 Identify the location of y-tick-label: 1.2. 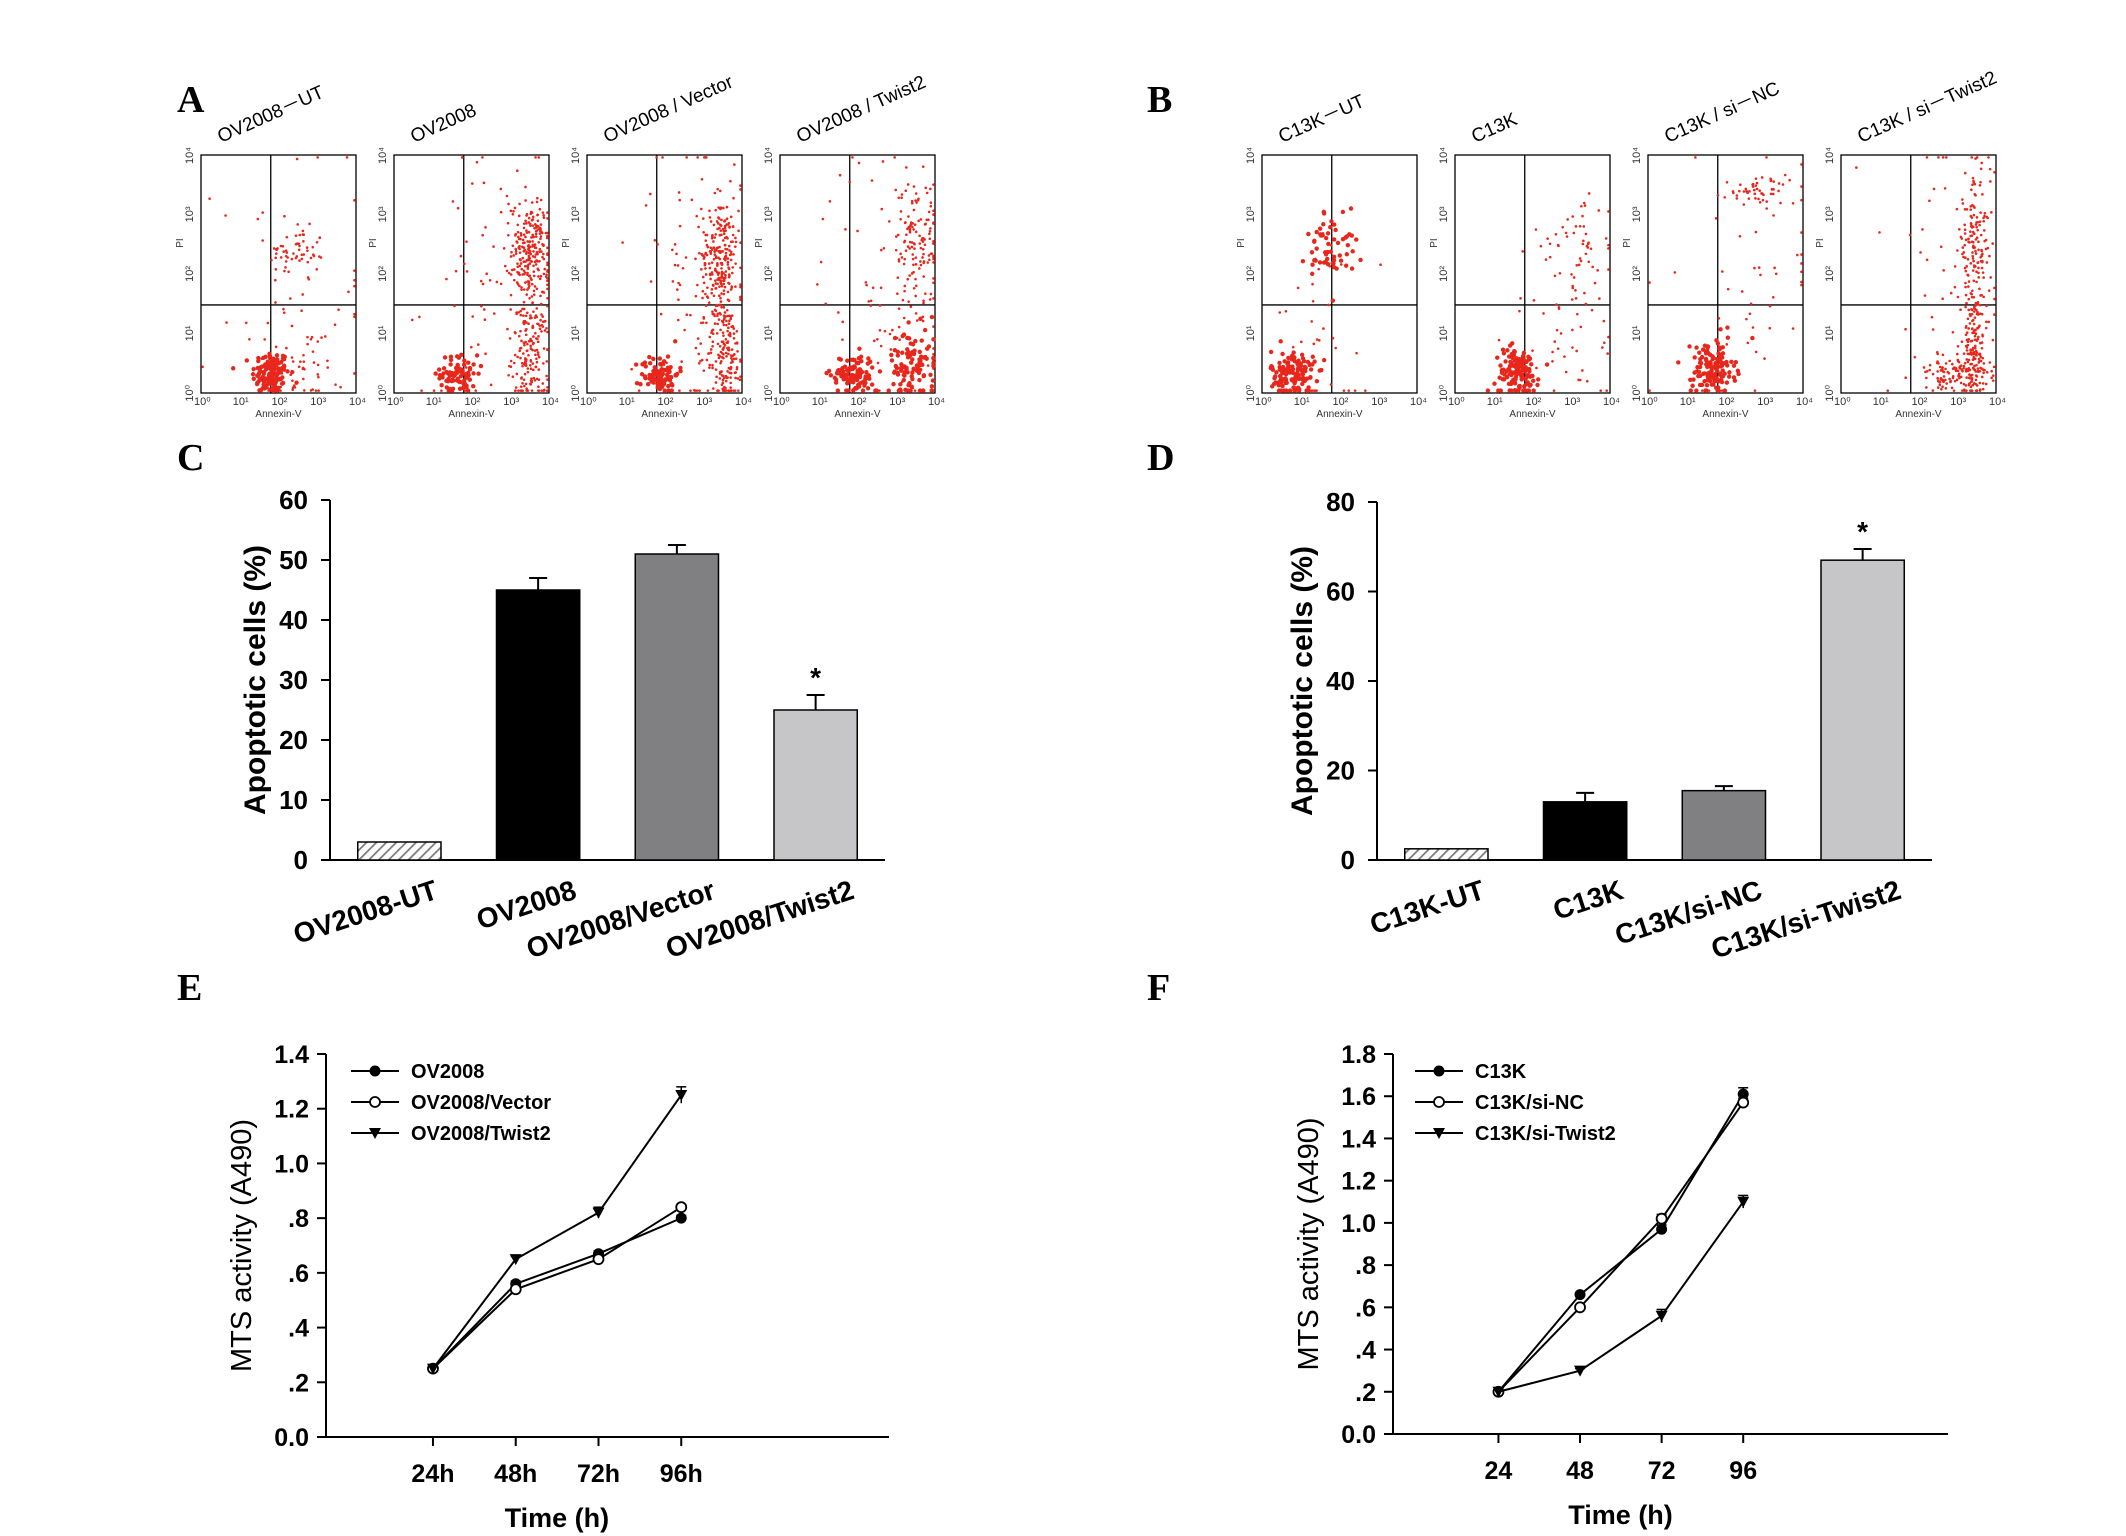
(1358, 1182).